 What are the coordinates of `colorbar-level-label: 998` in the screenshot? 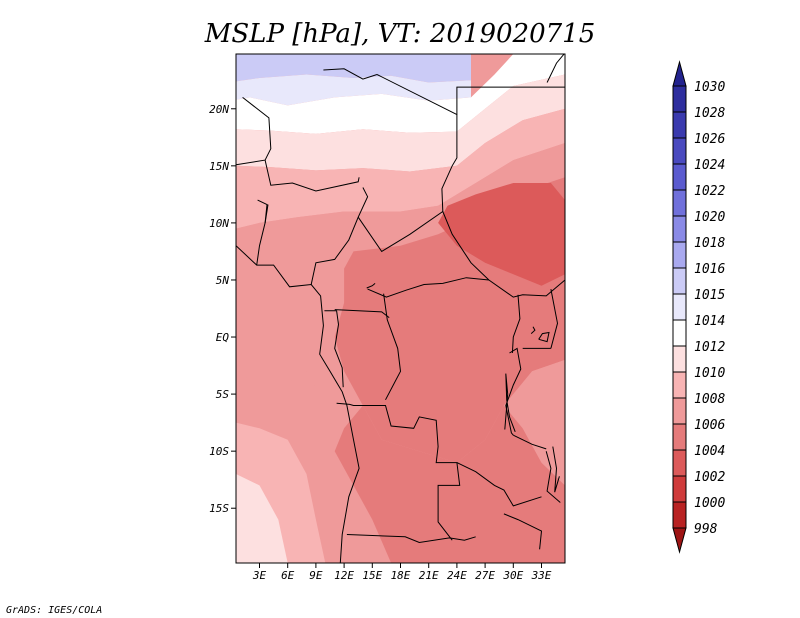 It's located at (706, 529).